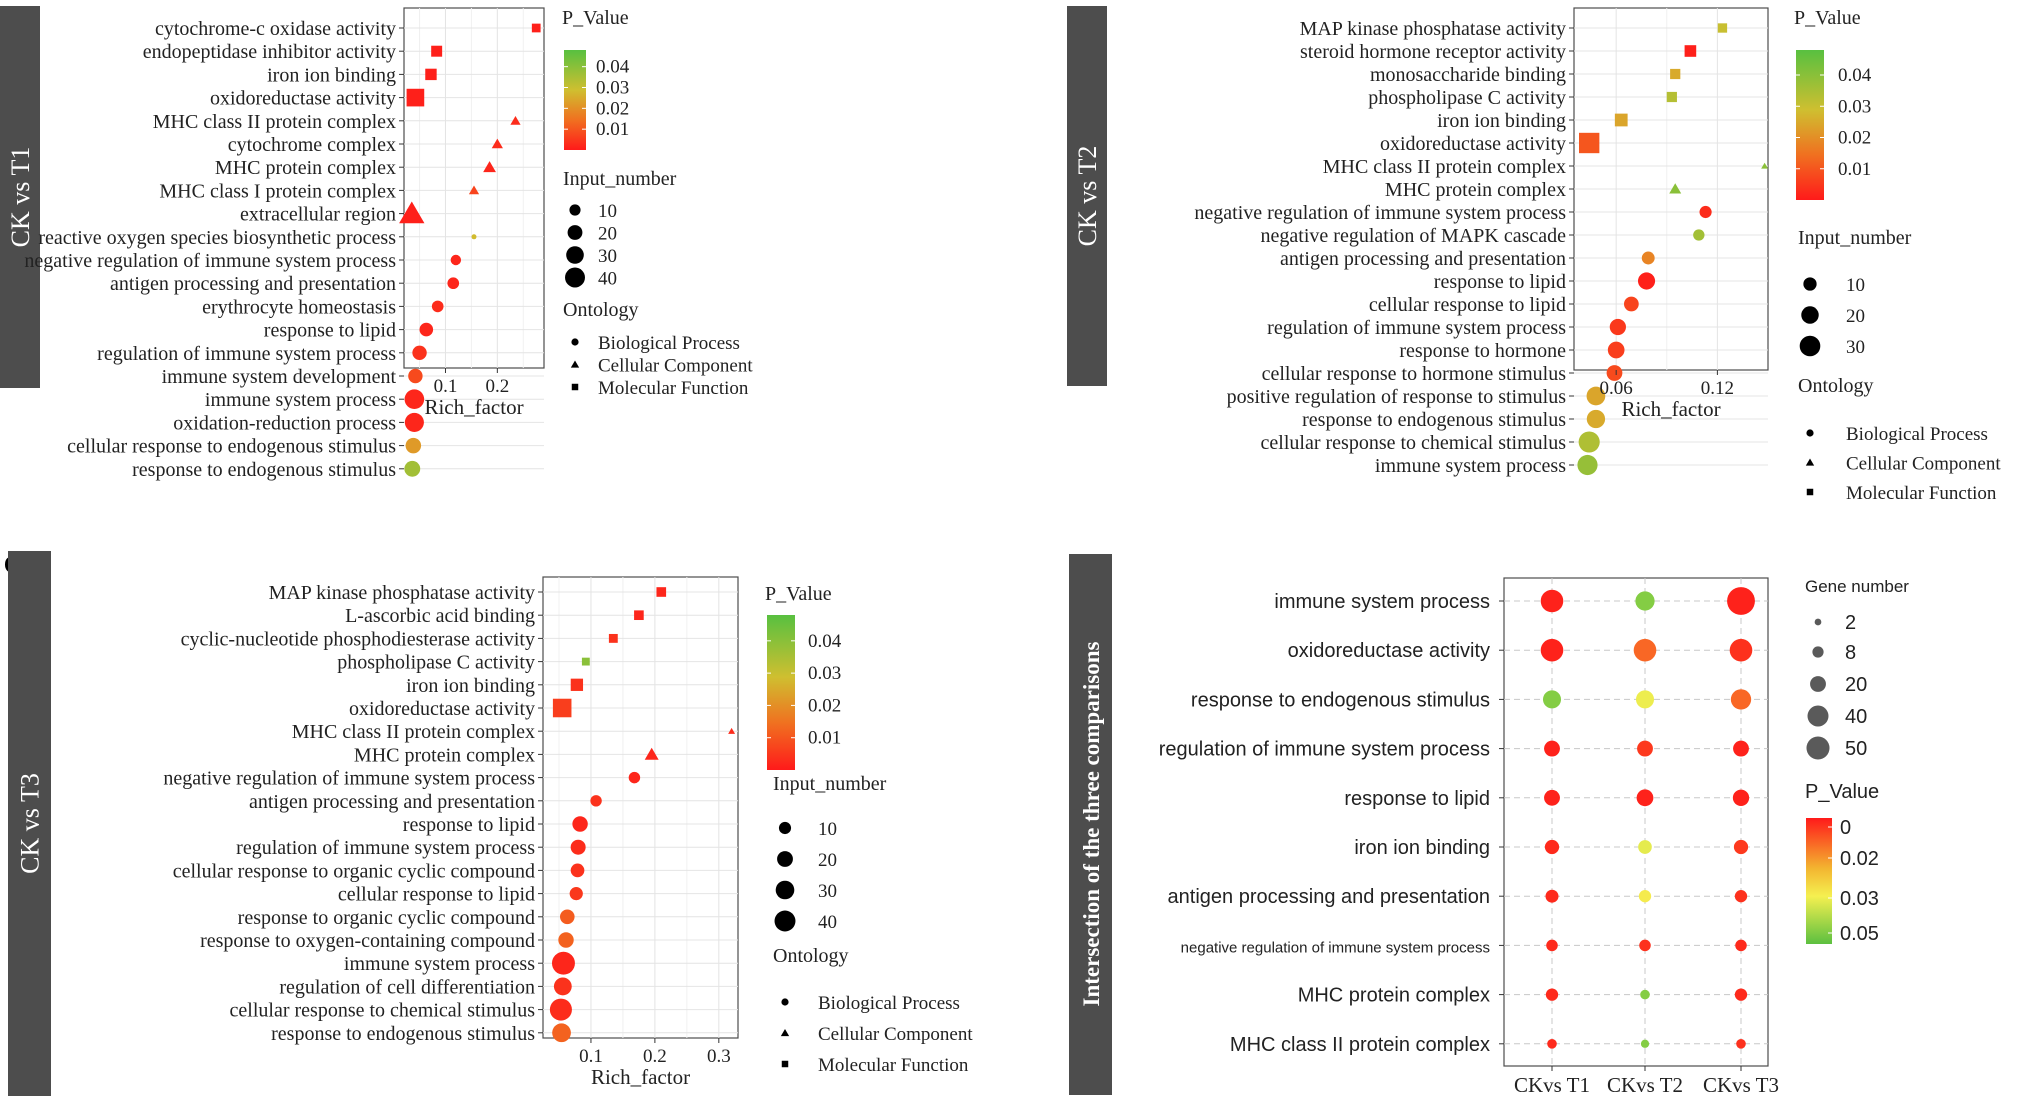 This screenshot has width=2039, height=1101. Describe the element at coordinates (1859, 934) in the screenshot. I see `colorbar-tick-label: 0.05` at that location.